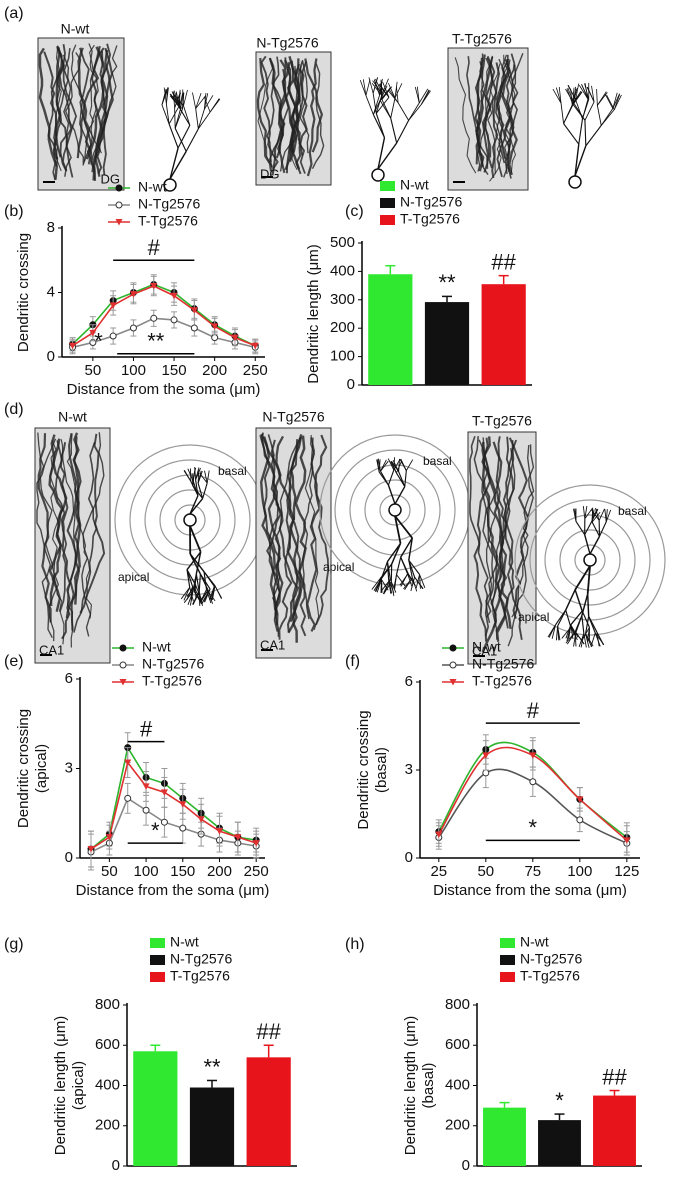 The width and height of the screenshot is (686, 1186). Describe the element at coordinates (98, 340) in the screenshot. I see `significance: *` at that location.